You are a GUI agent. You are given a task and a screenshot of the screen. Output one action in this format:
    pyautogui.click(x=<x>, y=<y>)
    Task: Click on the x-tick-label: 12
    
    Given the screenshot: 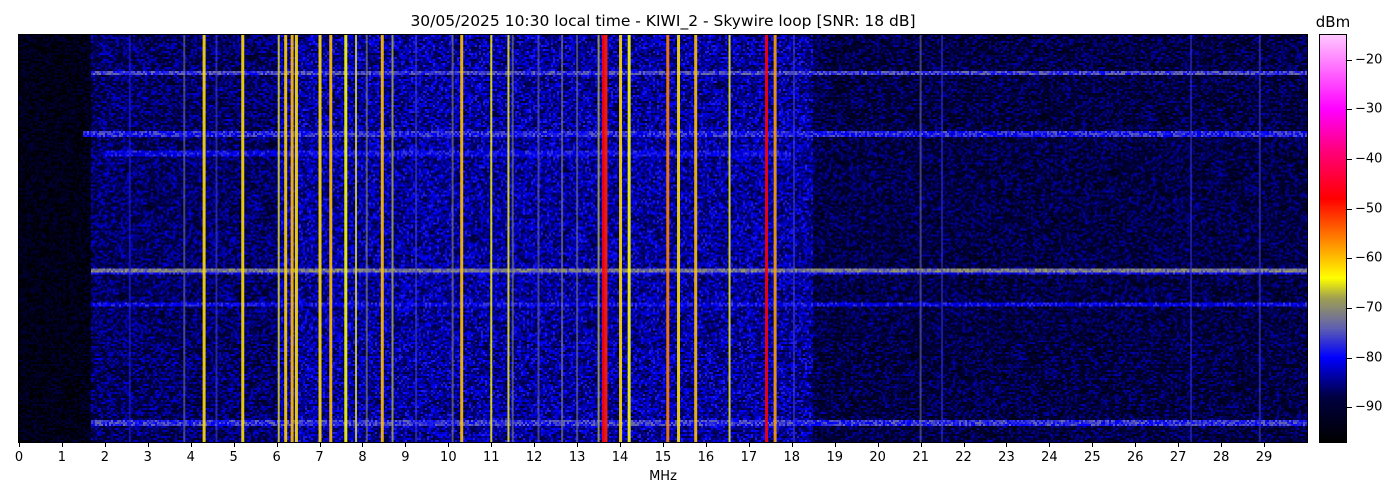 What is the action you would take?
    pyautogui.click(x=534, y=457)
    